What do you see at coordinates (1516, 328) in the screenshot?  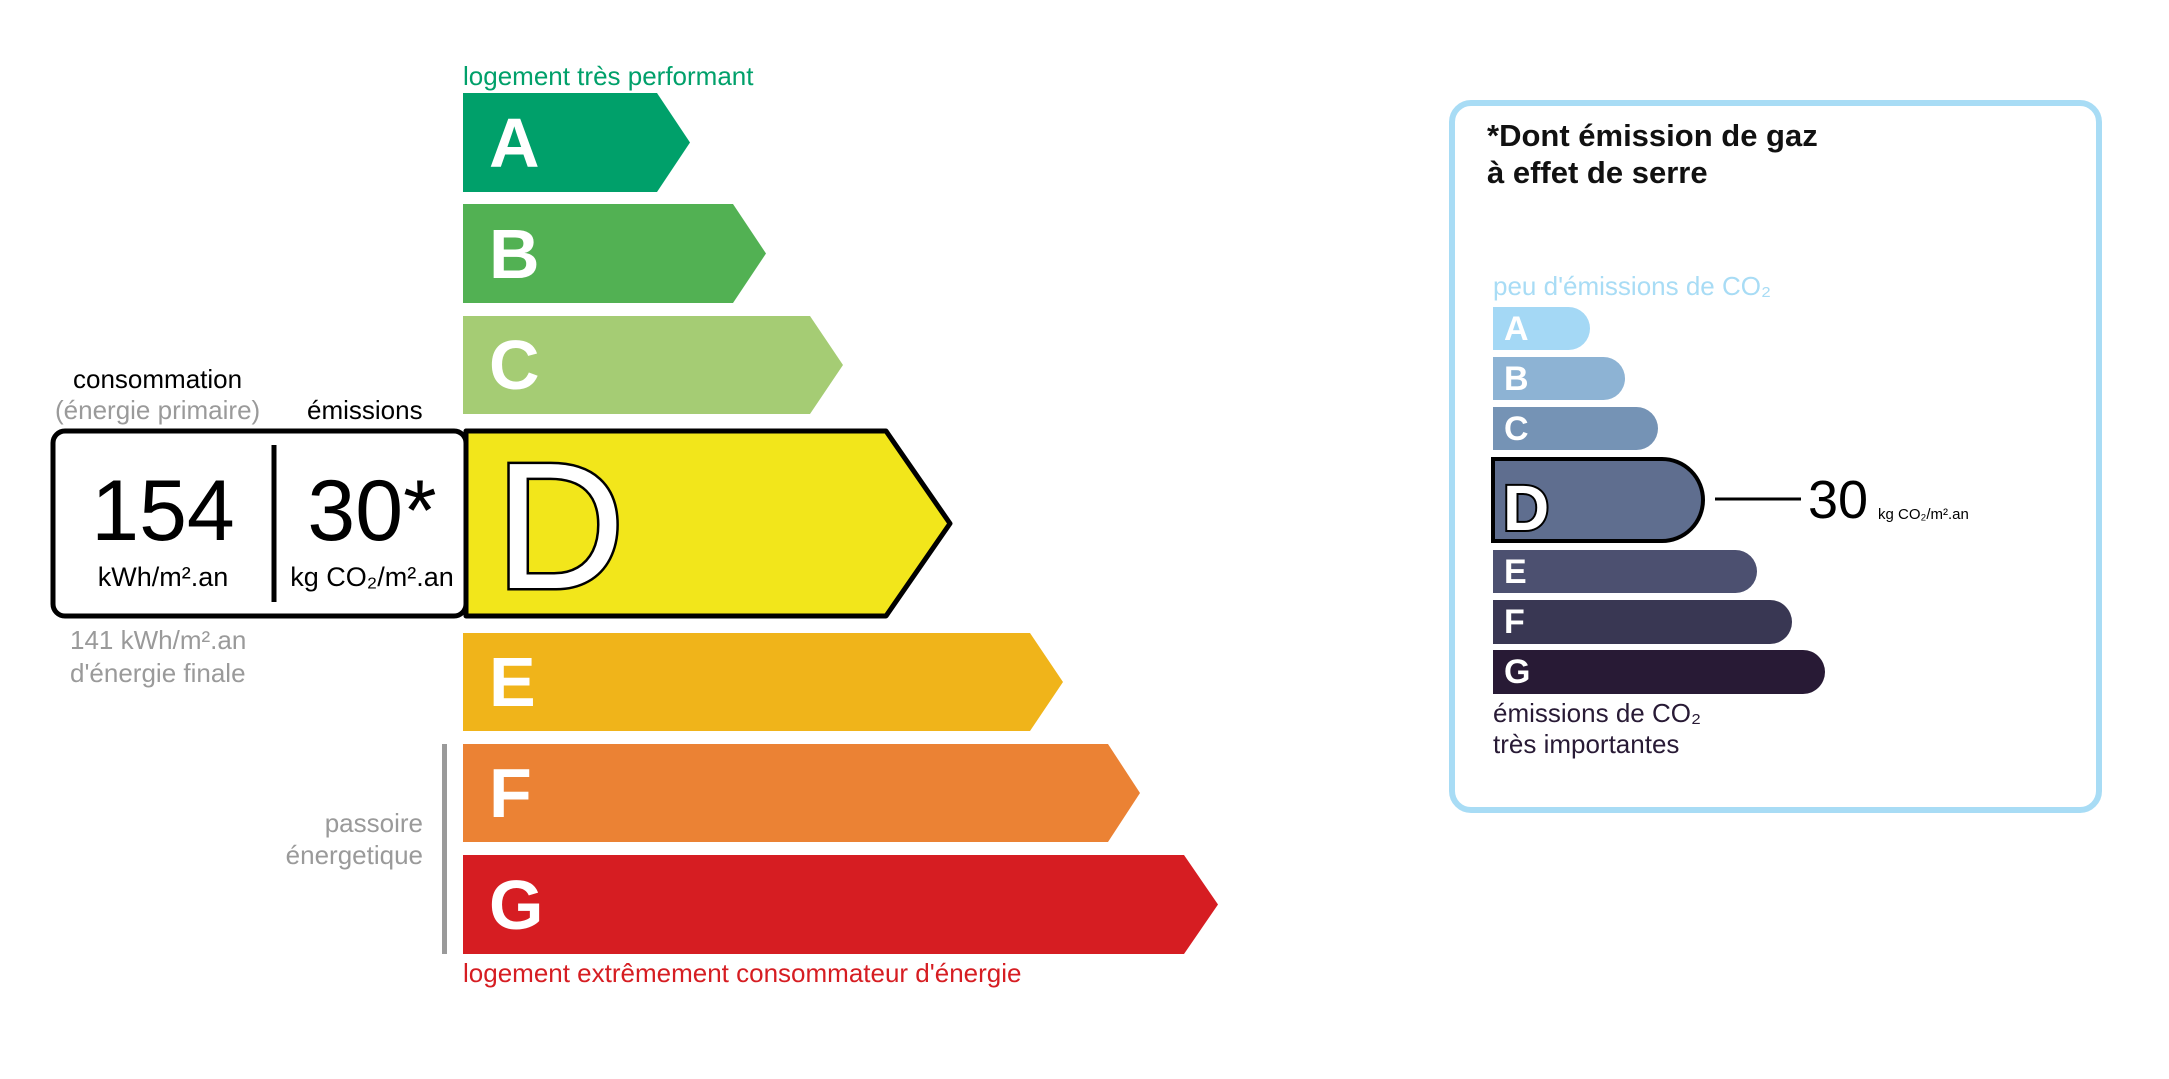 I see `ges-letter-a: A` at bounding box center [1516, 328].